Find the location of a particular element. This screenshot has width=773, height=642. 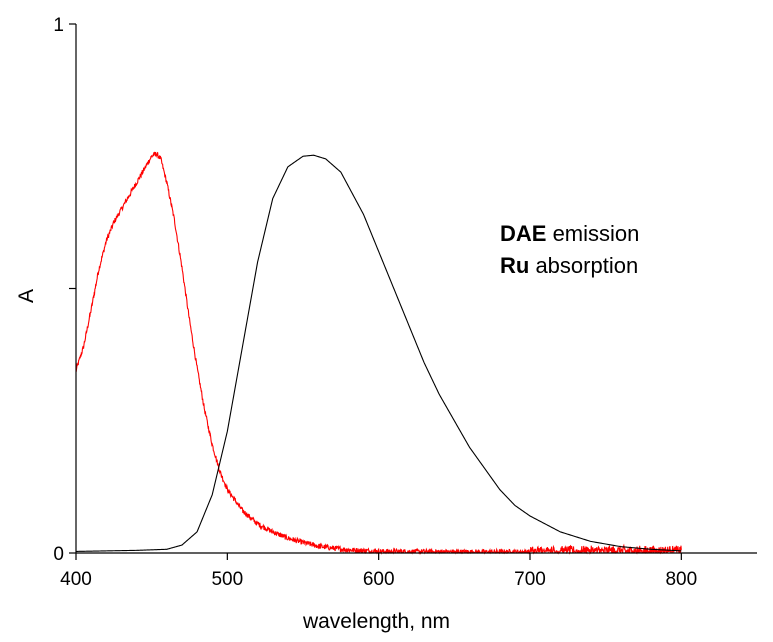

legend-entry-dae-emission: DAE emission is located at coordinates (569, 233).